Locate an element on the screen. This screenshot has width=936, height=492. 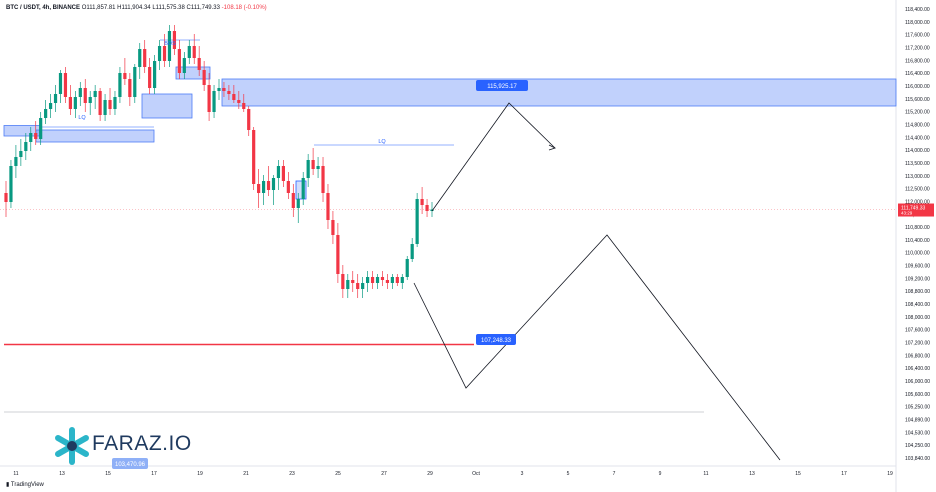
y-tick-label: 108,800.00 is located at coordinates (917, 292).